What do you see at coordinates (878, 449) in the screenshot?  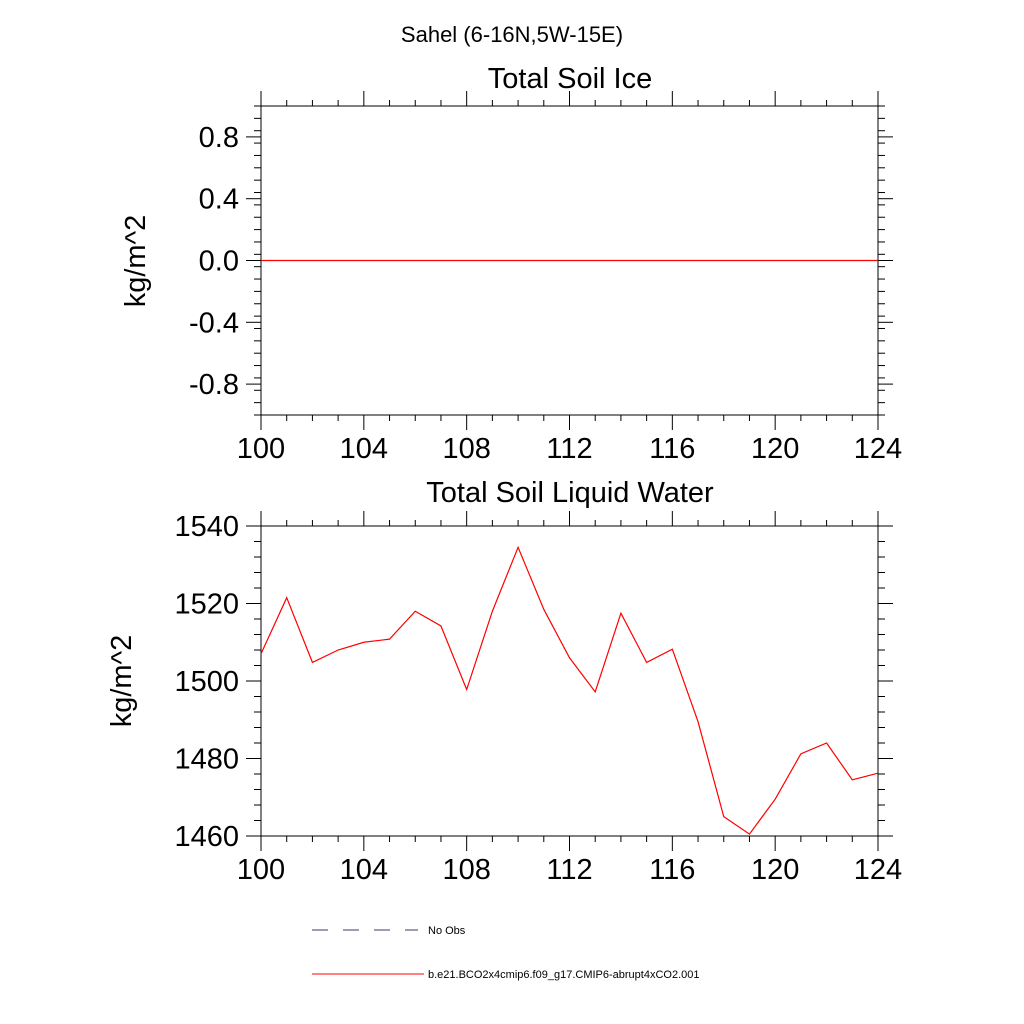 I see `x-tick-label-soil-ice: 124` at bounding box center [878, 449].